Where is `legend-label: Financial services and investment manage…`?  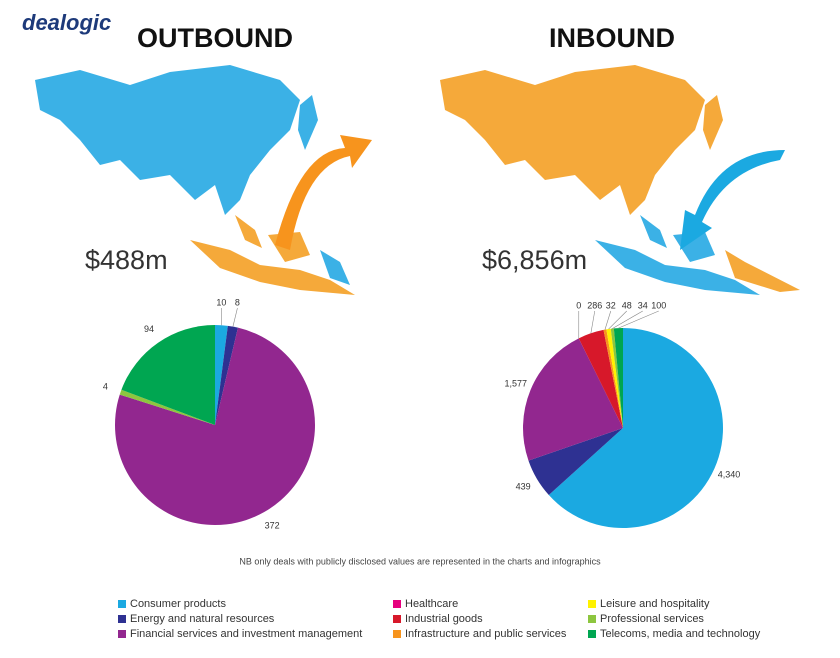
legend-label: Financial services and investment manage… is located at coordinates (246, 634).